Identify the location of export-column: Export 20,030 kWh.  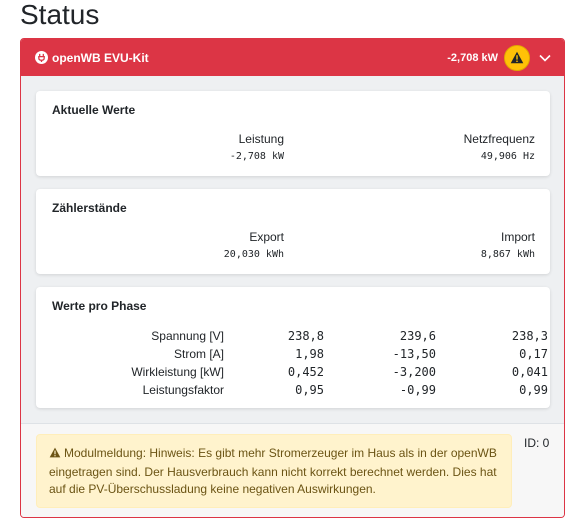
(254, 245).